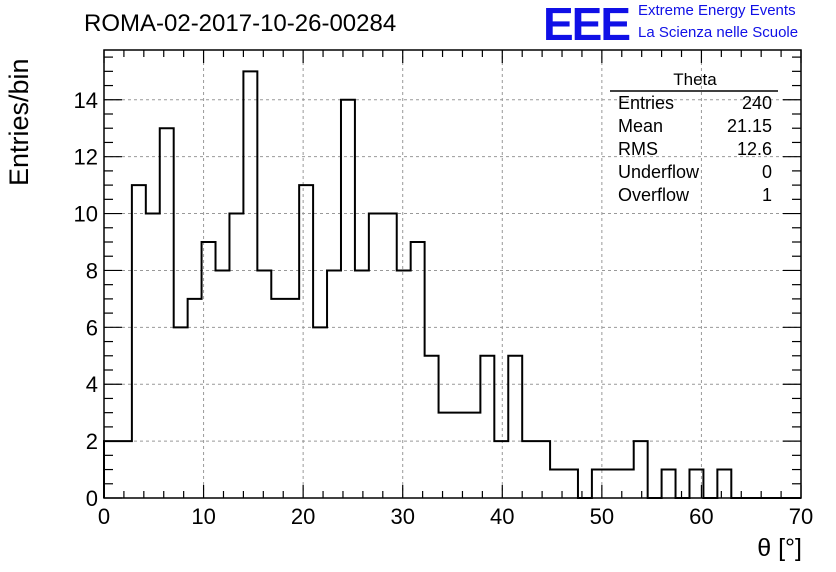 The image size is (836, 572). What do you see at coordinates (86, 157) in the screenshot?
I see `y-tick-label: 12` at bounding box center [86, 157].